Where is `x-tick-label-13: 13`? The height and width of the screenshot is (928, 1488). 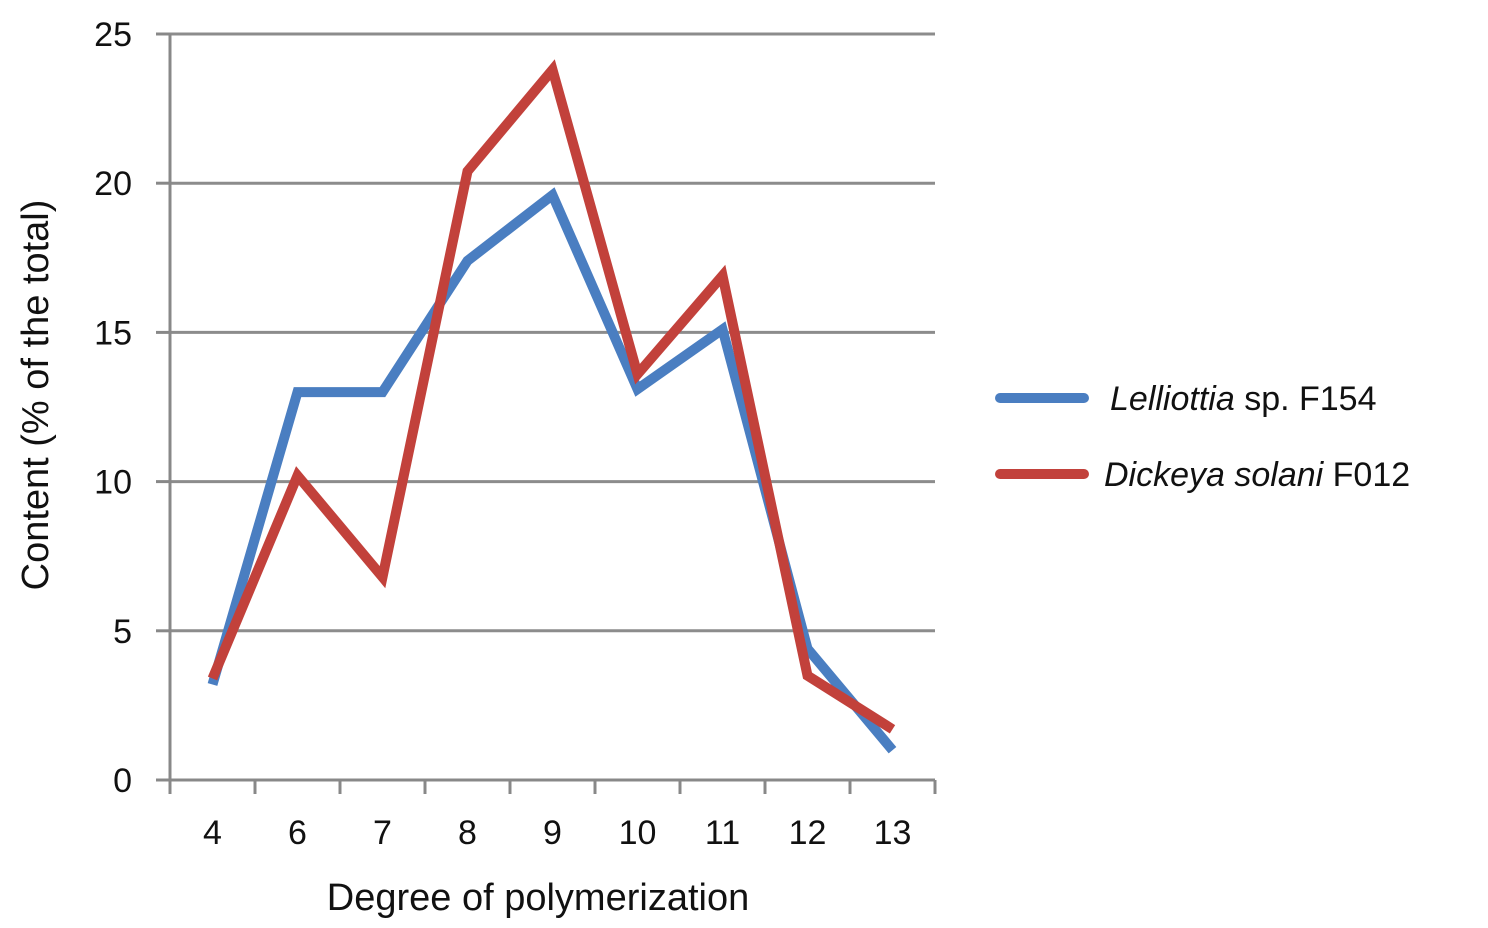
x-tick-label-13: 13 is located at coordinates (893, 833).